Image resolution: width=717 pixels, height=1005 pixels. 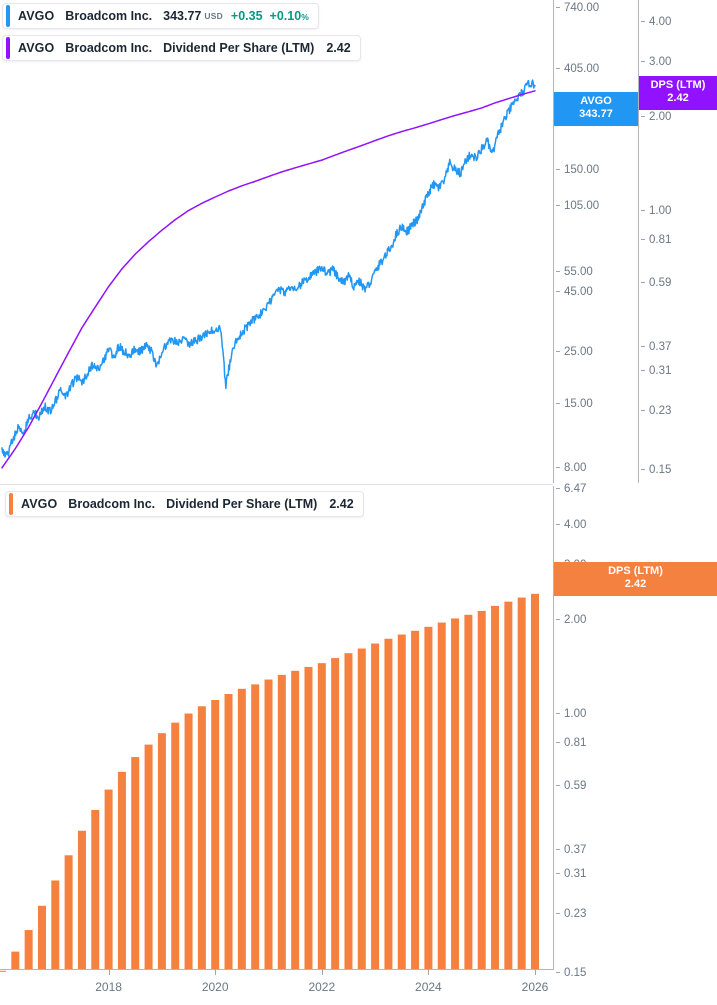 I want to click on legend-ticker: AVGO, so click(x=36, y=16).